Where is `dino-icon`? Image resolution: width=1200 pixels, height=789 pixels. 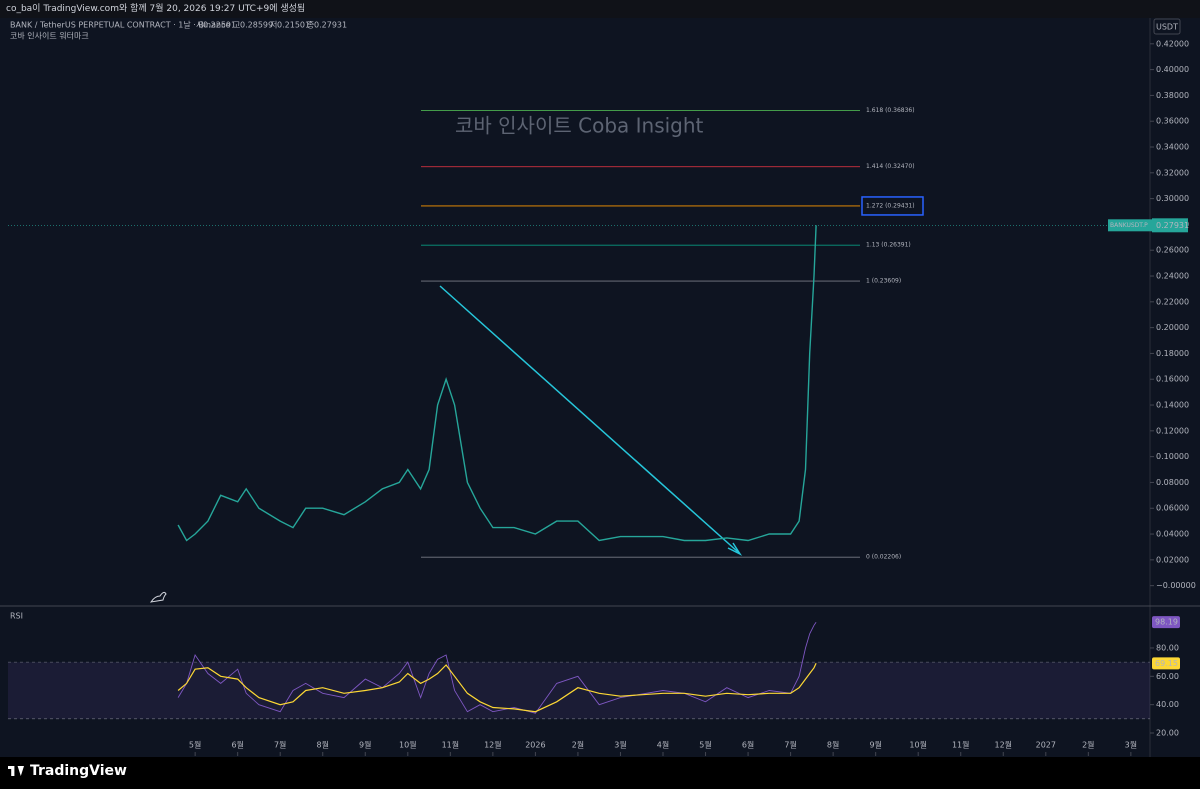
dino-icon is located at coordinates (158, 597).